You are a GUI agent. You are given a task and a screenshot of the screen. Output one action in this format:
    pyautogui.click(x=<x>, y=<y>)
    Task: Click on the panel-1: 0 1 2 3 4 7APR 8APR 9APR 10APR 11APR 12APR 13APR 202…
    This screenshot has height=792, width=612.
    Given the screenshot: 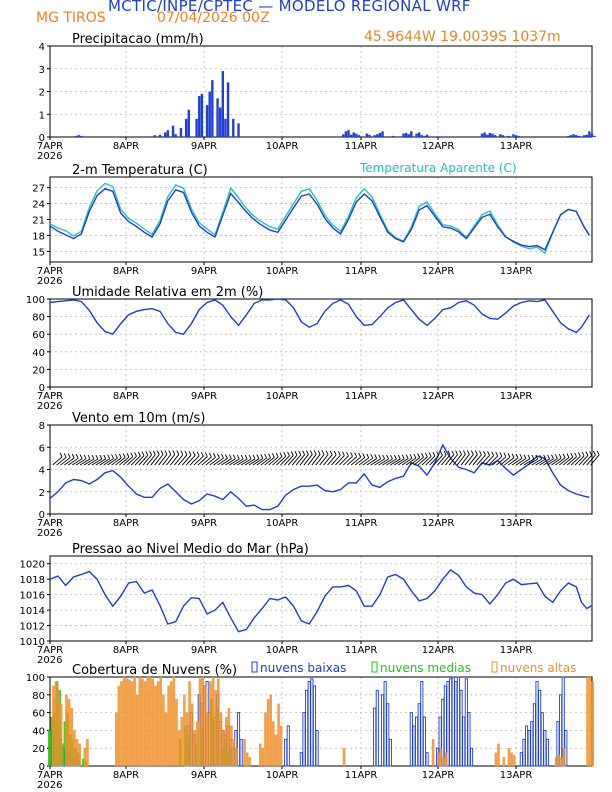 What is the action you would take?
    pyautogui.click(x=316, y=97)
    